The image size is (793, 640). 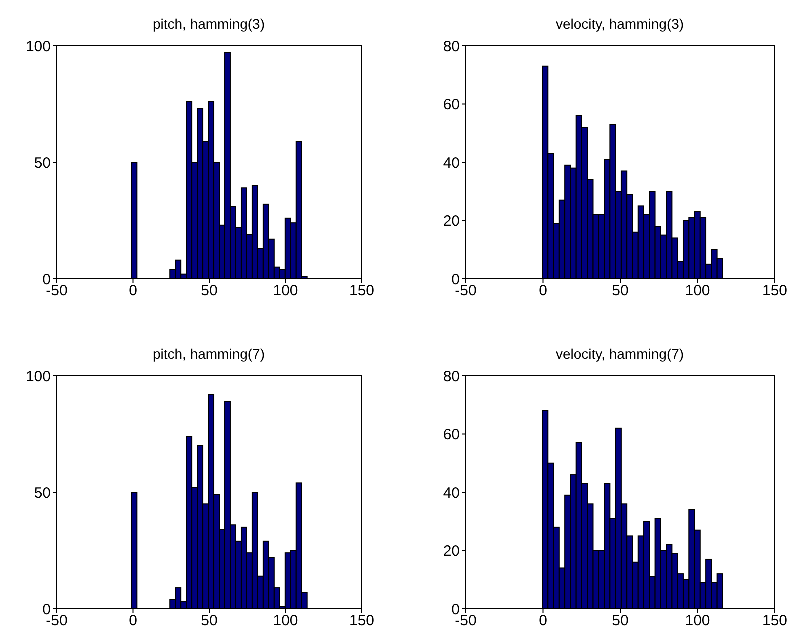 I want to click on chart-title: velocity, hamming(3), so click(x=620, y=24).